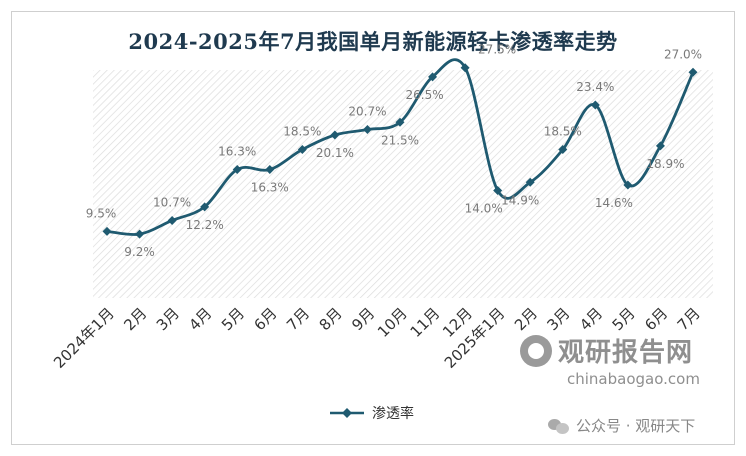 This screenshot has height=456, width=746. I want to click on data-label: 27.0%, so click(683, 54).